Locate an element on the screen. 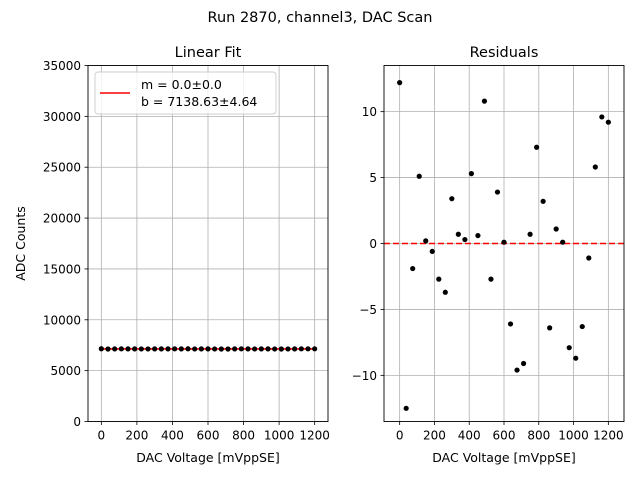 This screenshot has height=480, width=640. legend: m = 0.0±0.0 b = 7138.63±4.64 is located at coordinates (185, 93).